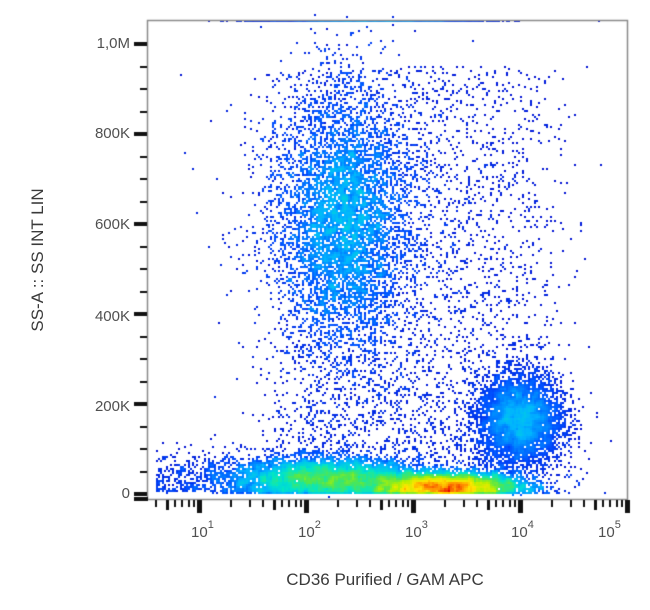 The height and width of the screenshot is (610, 650). I want to click on x-tick-label-10-2: 10², so click(309, 530).